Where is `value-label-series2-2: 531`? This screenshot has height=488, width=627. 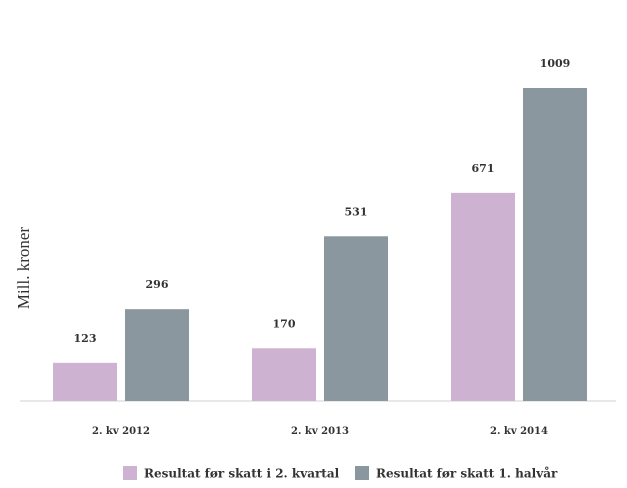 value-label-series2-2: 531 is located at coordinates (356, 211).